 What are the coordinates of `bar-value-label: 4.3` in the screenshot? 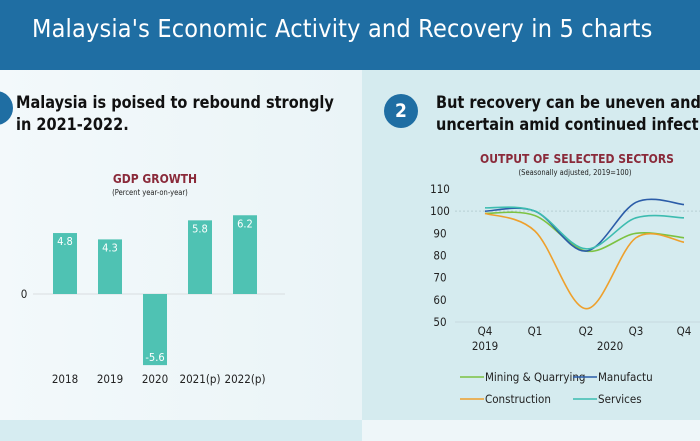 It's located at (110, 247).